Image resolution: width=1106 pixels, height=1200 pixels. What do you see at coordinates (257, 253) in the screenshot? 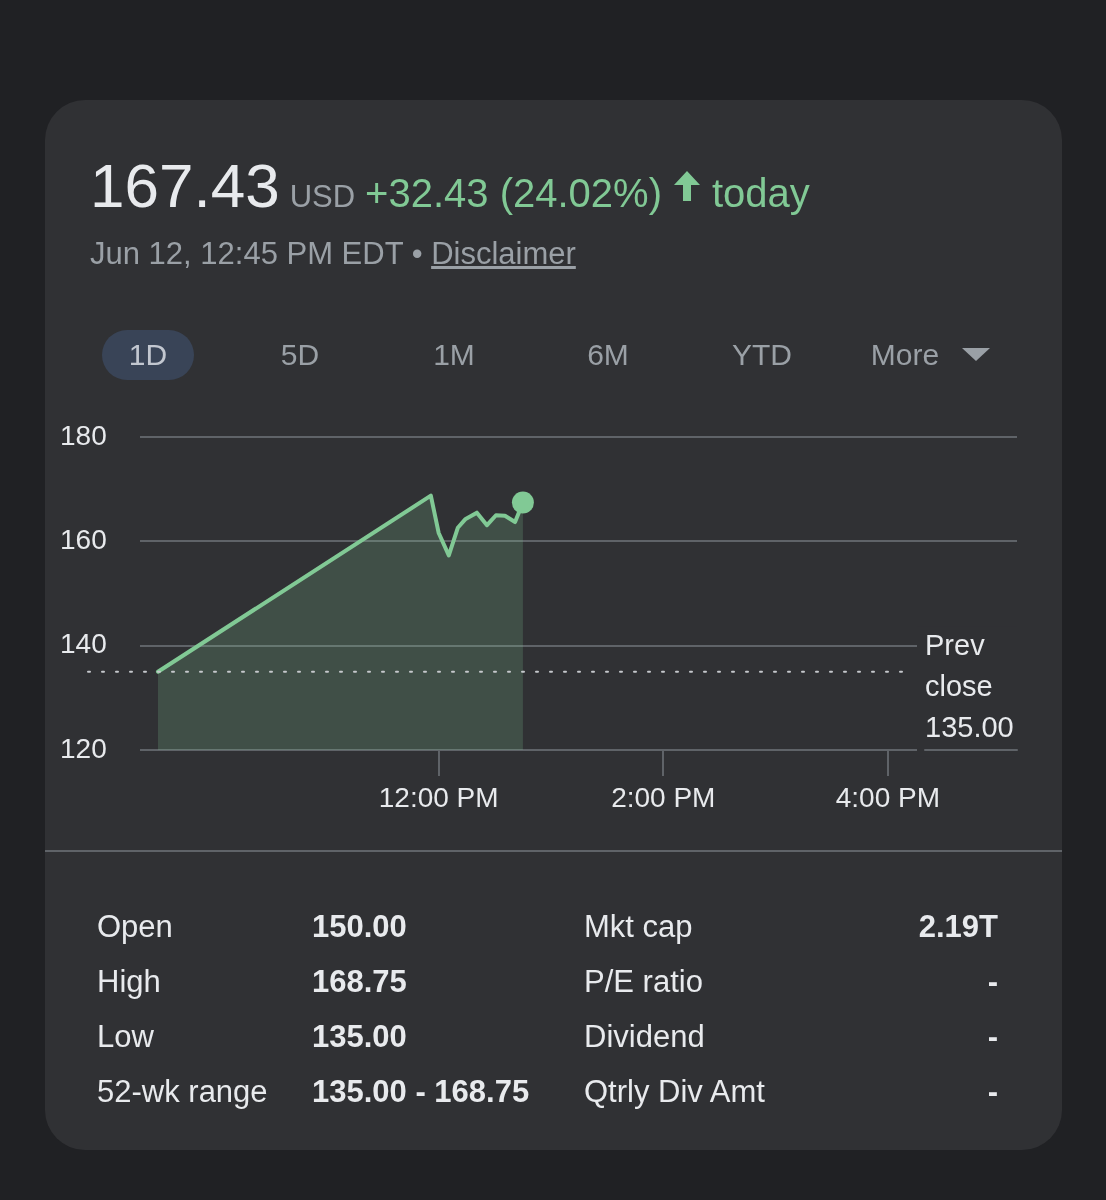
I see `chart-subtitle: Jun 12, 12:45 PM EDT •` at bounding box center [257, 253].